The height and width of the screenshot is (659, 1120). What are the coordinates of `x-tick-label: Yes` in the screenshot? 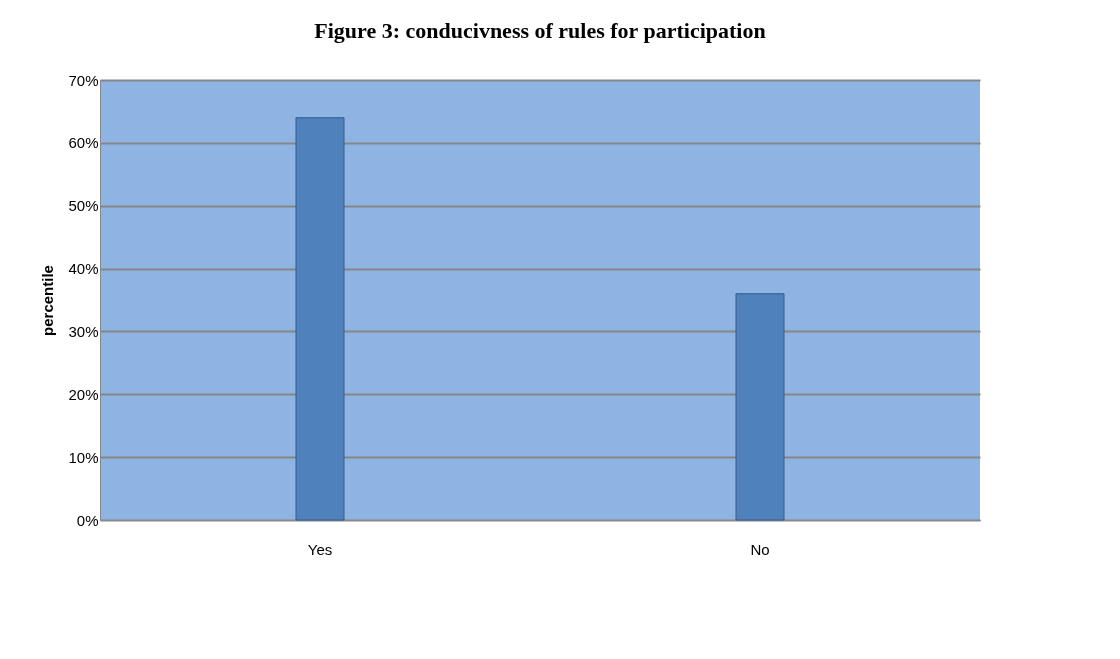 It's located at (320, 549).